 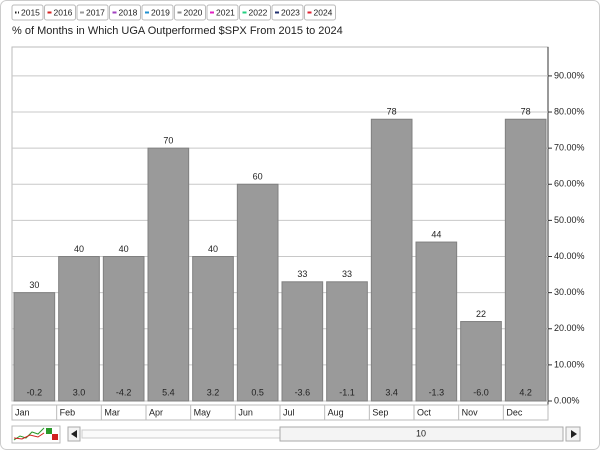 I want to click on legend-label: 2019, so click(x=160, y=12).